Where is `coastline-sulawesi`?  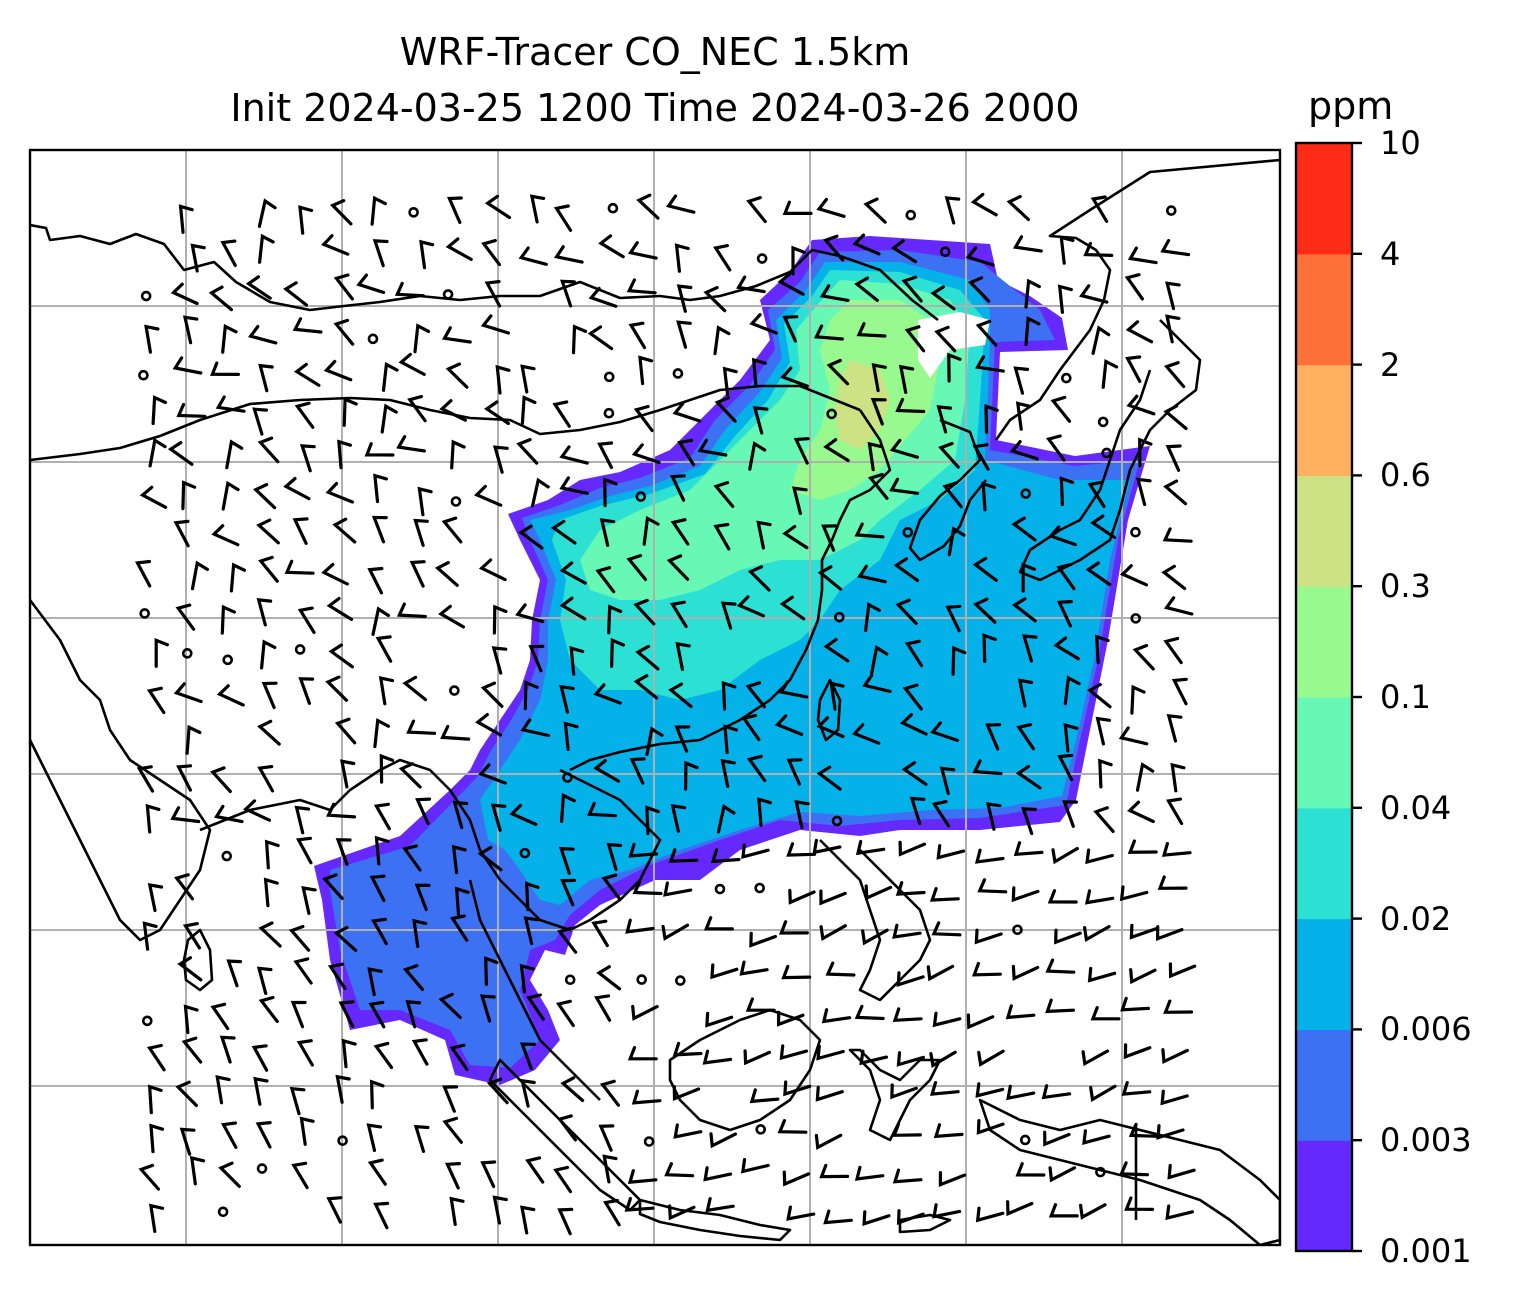 coastline-sulawesi is located at coordinates (895, 1095).